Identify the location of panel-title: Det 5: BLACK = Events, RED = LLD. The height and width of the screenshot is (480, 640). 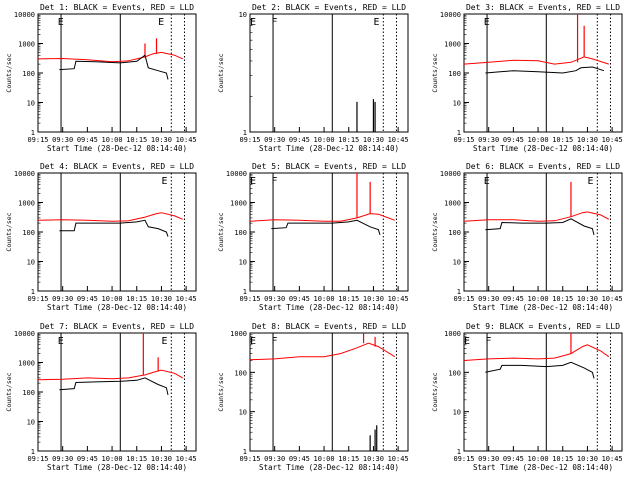
(329, 166).